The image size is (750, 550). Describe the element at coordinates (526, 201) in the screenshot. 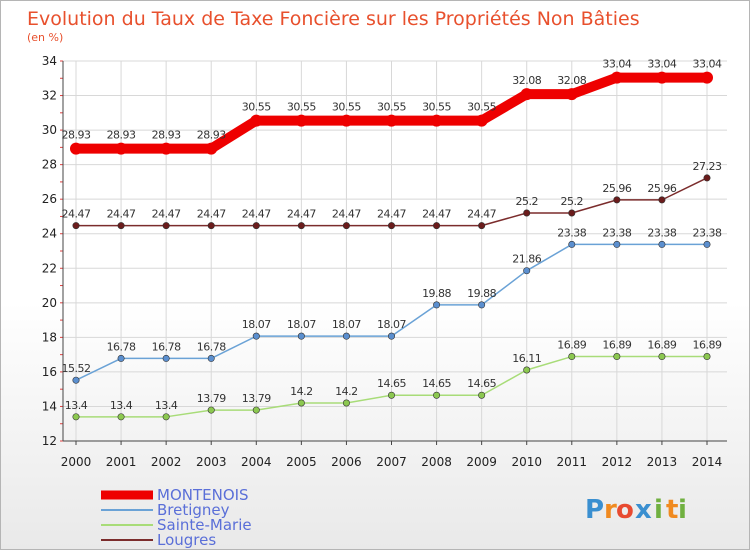

I see `data-label-lougres: 25.2` at that location.